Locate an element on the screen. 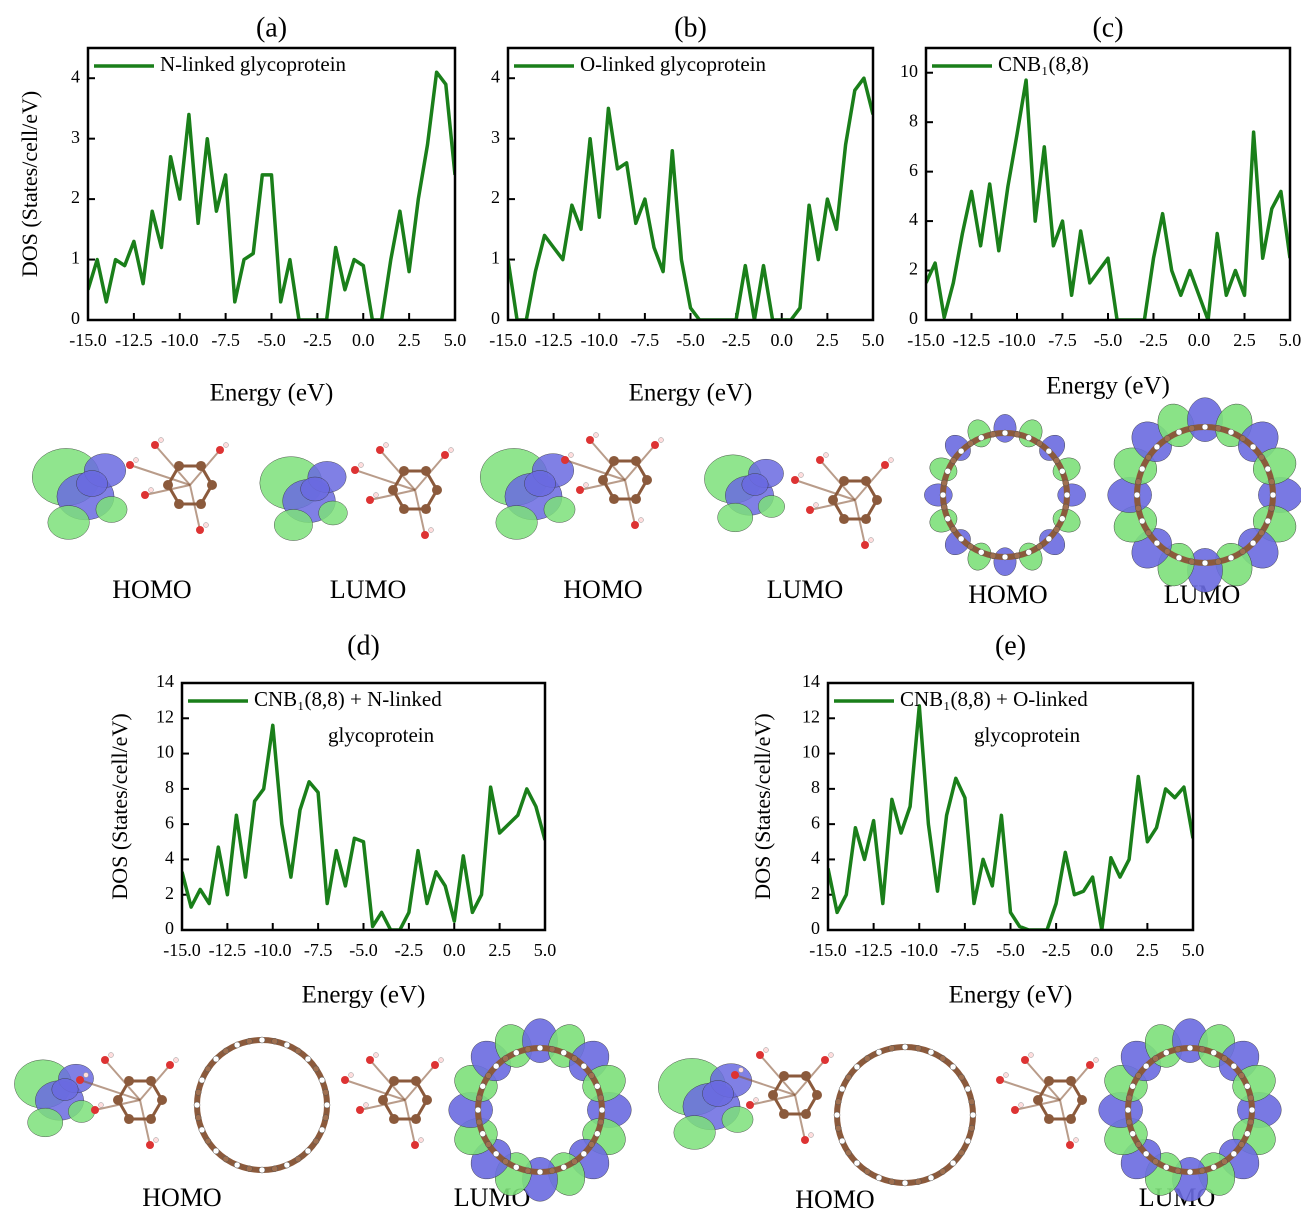 Image resolution: width=1301 pixels, height=1214 pixels. x-tick-label: 2.5 is located at coordinates (1147, 950).